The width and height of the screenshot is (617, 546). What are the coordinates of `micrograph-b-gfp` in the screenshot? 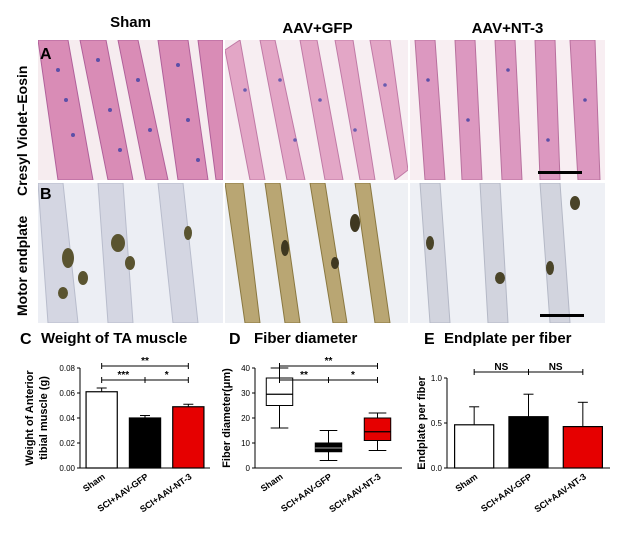 It's located at (316, 253).